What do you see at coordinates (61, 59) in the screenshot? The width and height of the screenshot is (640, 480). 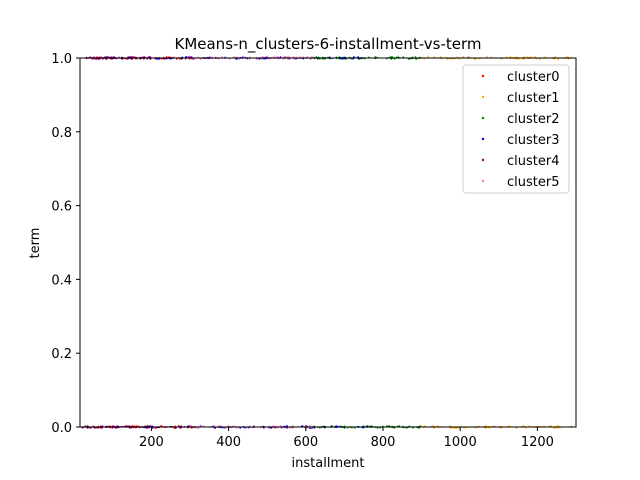 I see `y-tick-label: 1.0` at bounding box center [61, 59].